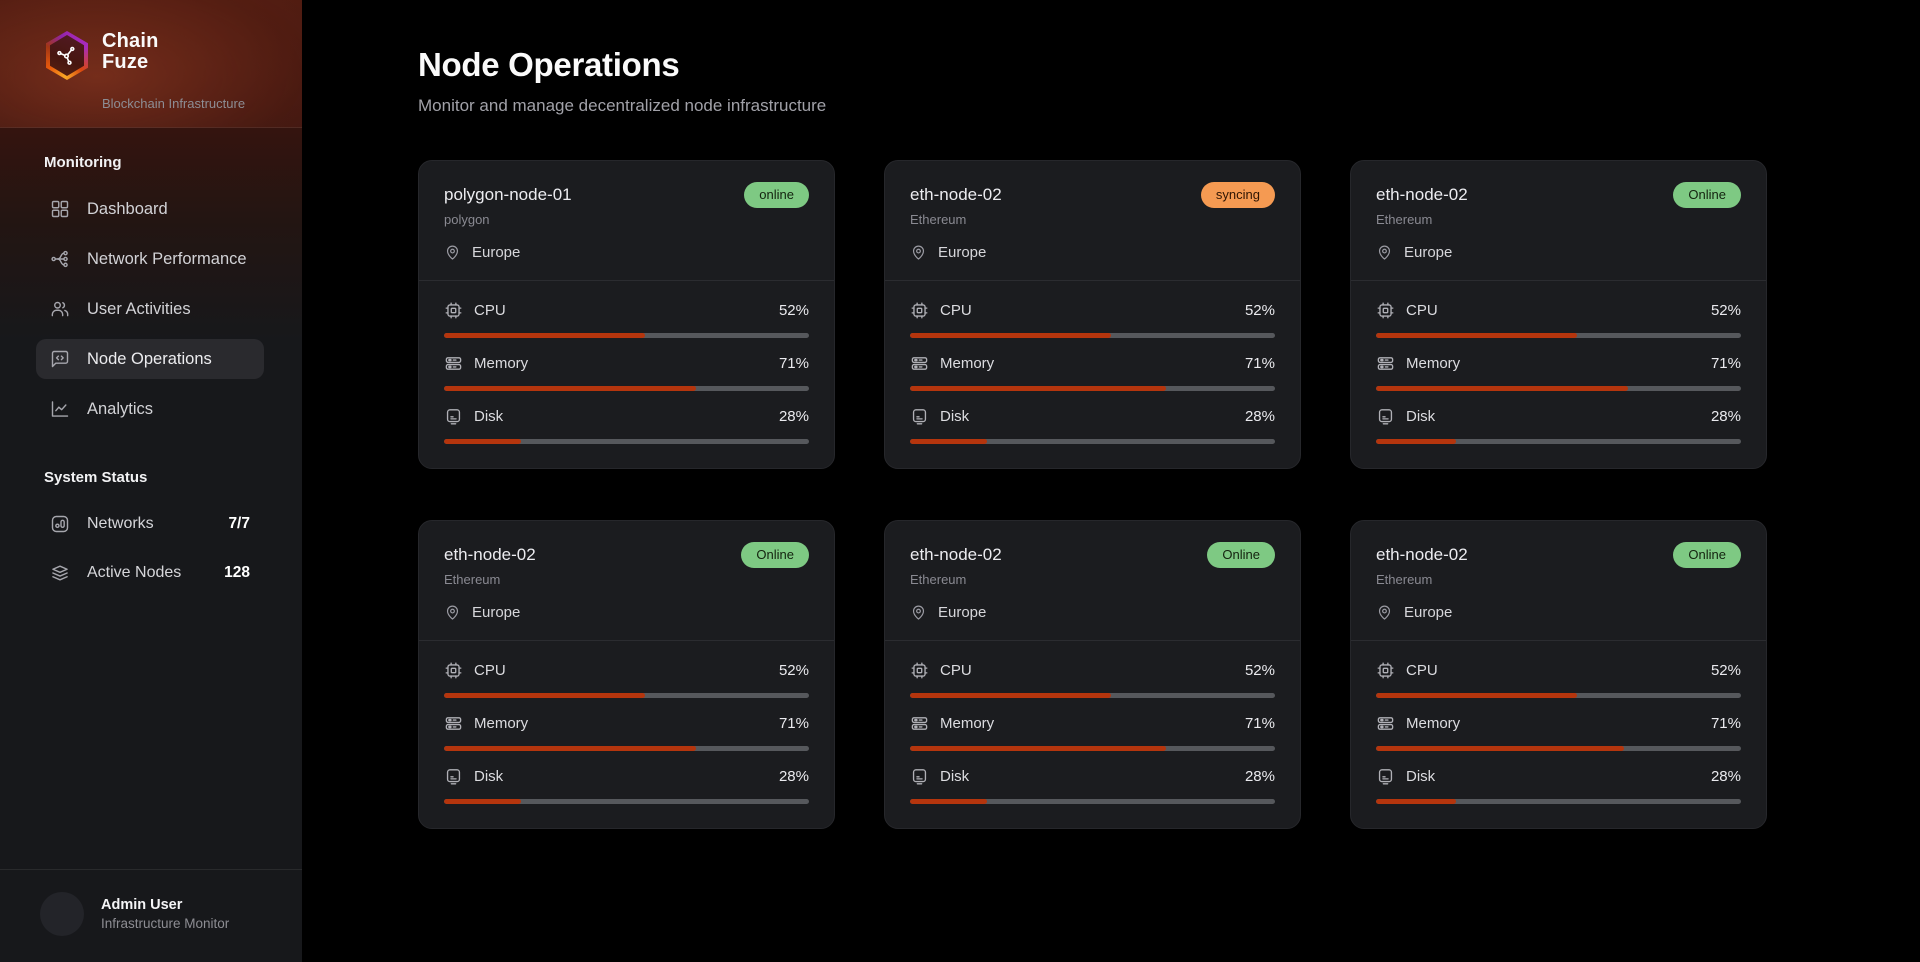 The width and height of the screenshot is (1920, 962). Describe the element at coordinates (83, 162) in the screenshot. I see `nav-section-title: Monitoring` at that location.